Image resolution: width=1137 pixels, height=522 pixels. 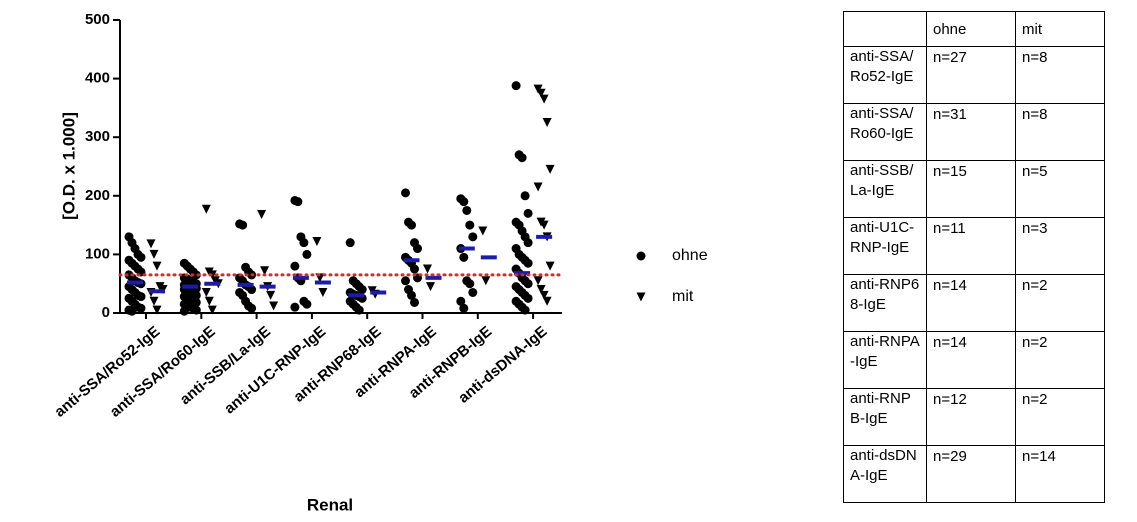 I want to click on y-tick-label: 400, so click(x=97, y=78).